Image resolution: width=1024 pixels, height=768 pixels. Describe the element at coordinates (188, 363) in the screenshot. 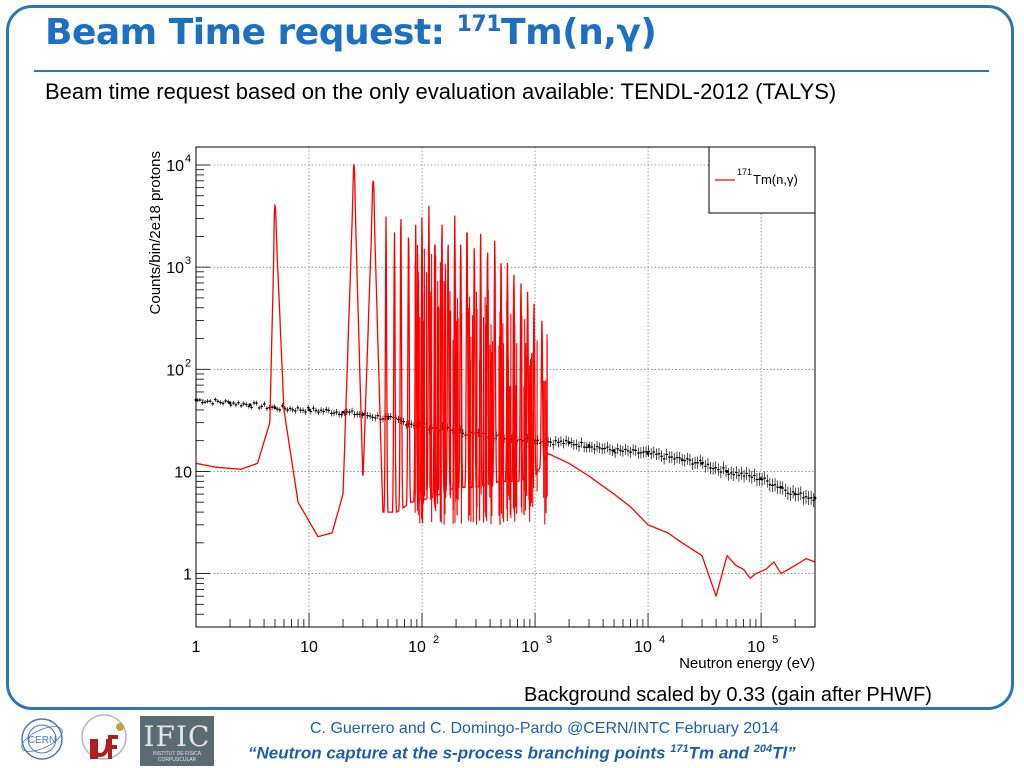

I see `y-tick-exponent: 2` at that location.